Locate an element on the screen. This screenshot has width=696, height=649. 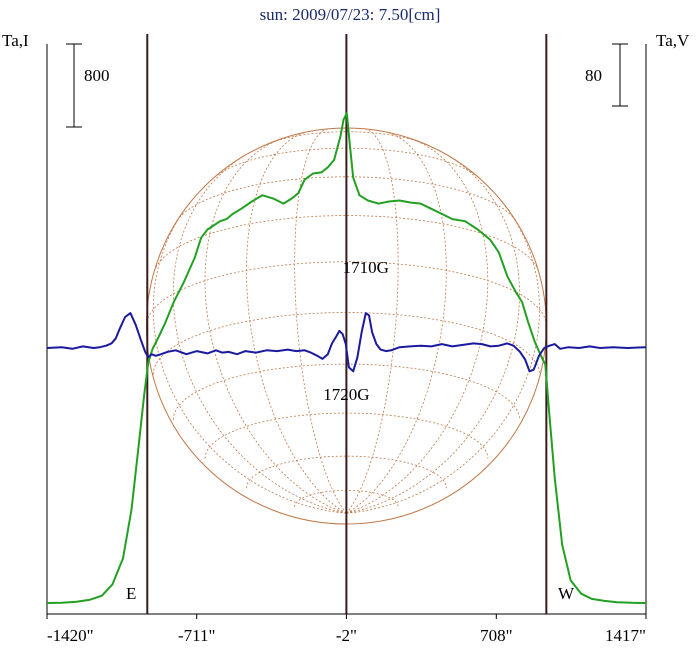
right-scale-bar is located at coordinates (620, 75).